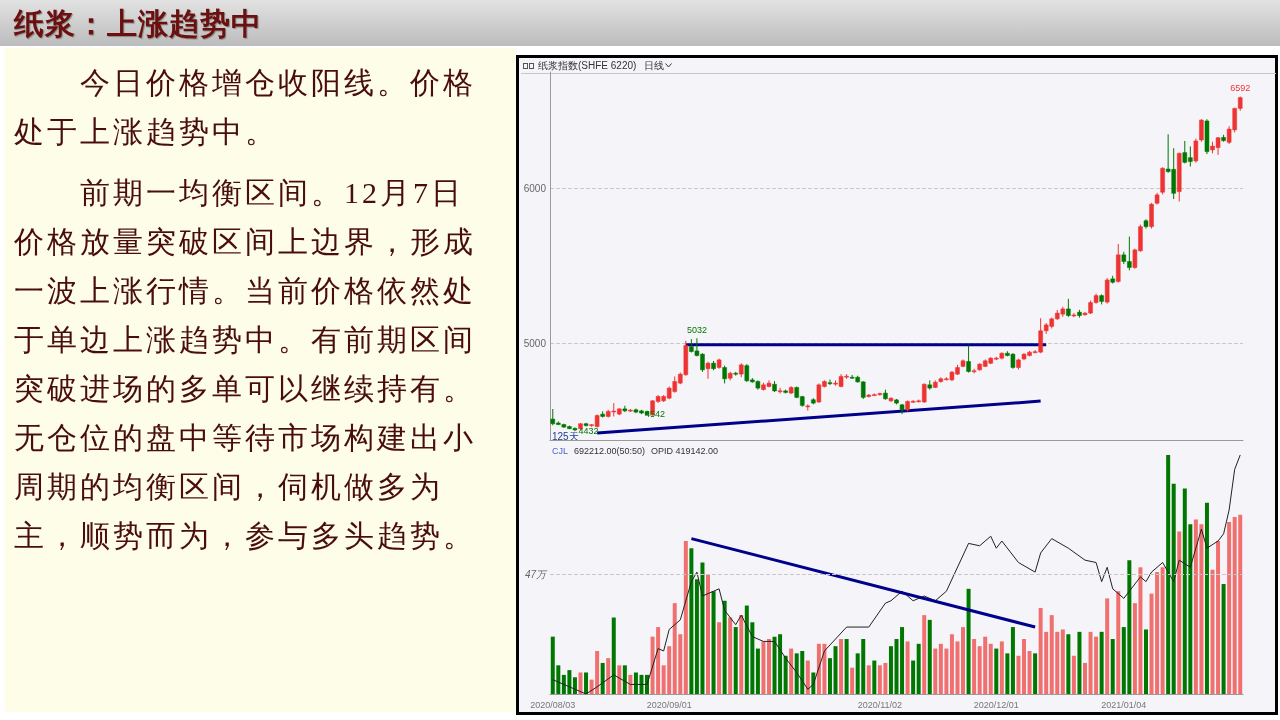  What do you see at coordinates (560, 451) in the screenshot?
I see `annotation: CJL` at bounding box center [560, 451].